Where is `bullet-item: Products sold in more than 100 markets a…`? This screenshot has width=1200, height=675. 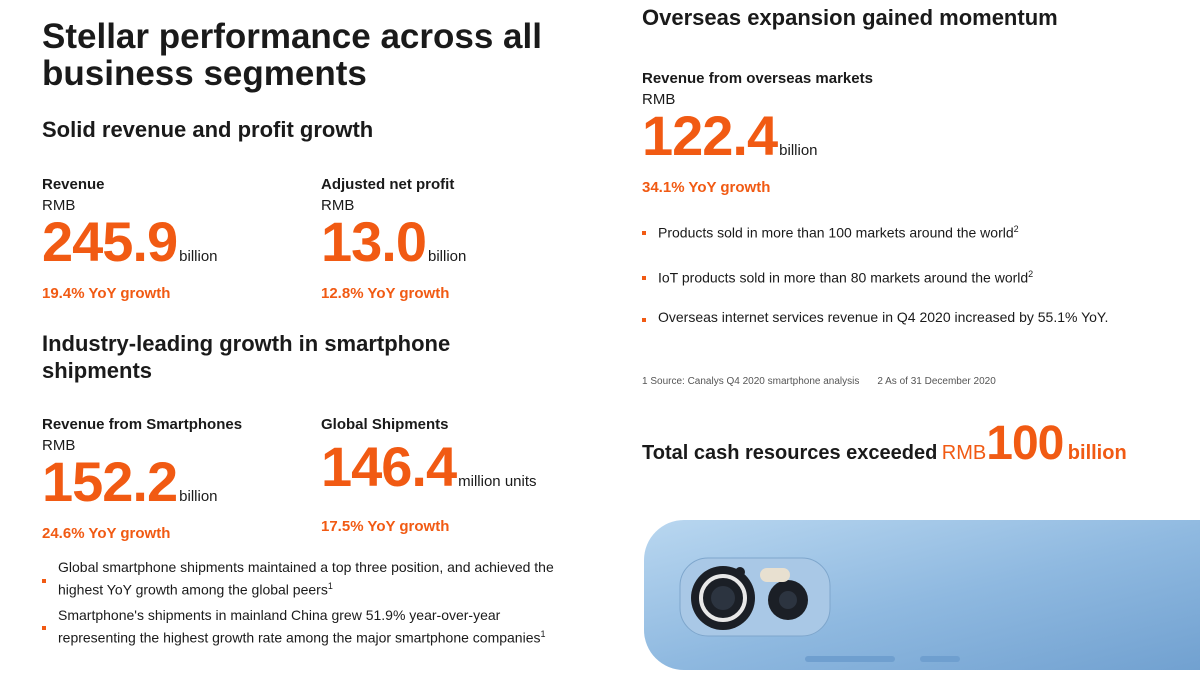 bullet-item: Products sold in more than 100 markets a… is located at coordinates (912, 231).